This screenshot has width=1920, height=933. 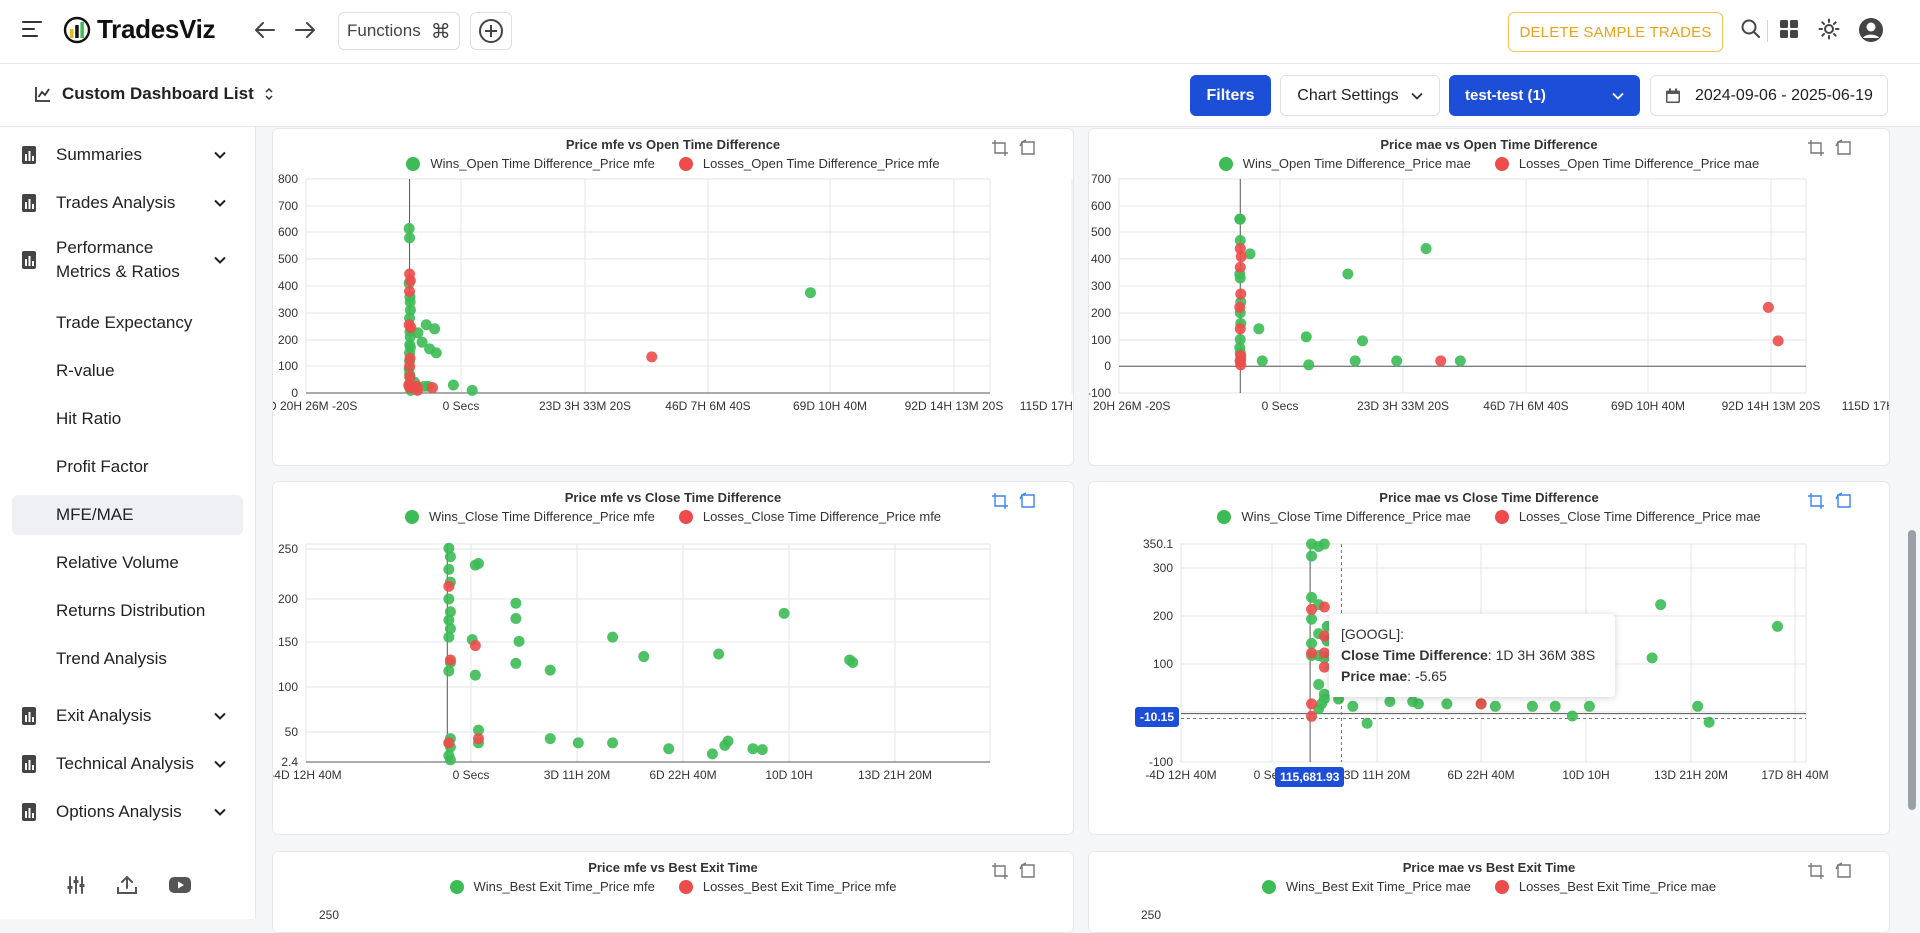 What do you see at coordinates (32, 30) in the screenshot?
I see `menu-icon` at bounding box center [32, 30].